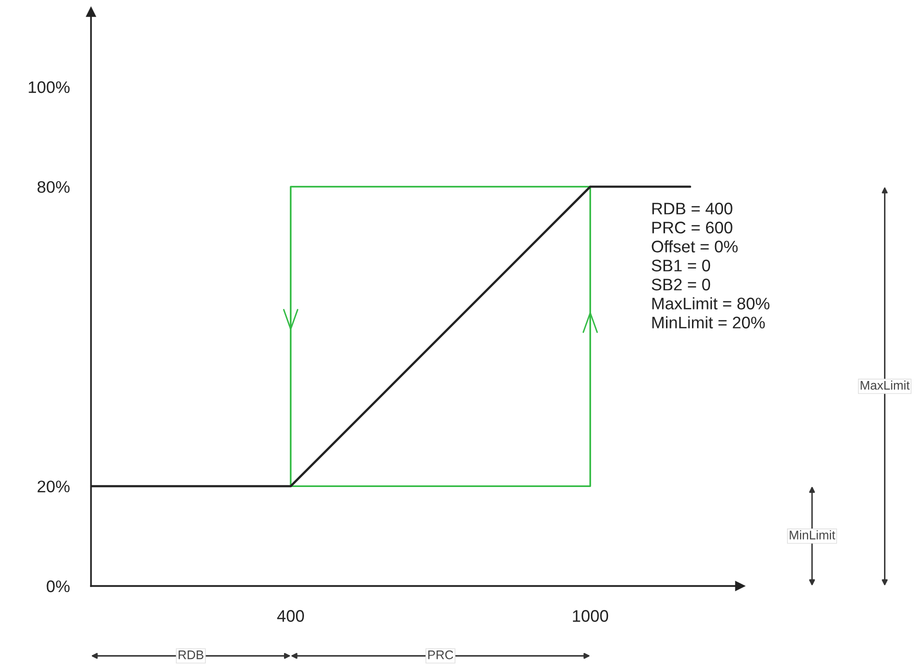  Describe the element at coordinates (708, 322) in the screenshot. I see `annotation: MinLimit = 20%` at that location.